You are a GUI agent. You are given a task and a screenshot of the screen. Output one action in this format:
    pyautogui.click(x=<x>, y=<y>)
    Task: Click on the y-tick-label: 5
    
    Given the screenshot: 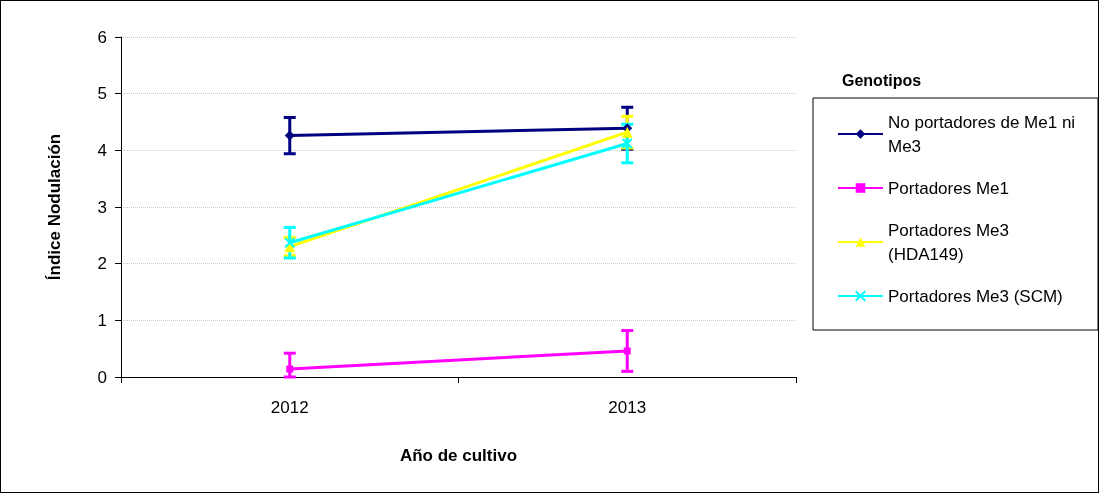 What is the action you would take?
    pyautogui.click(x=102, y=94)
    